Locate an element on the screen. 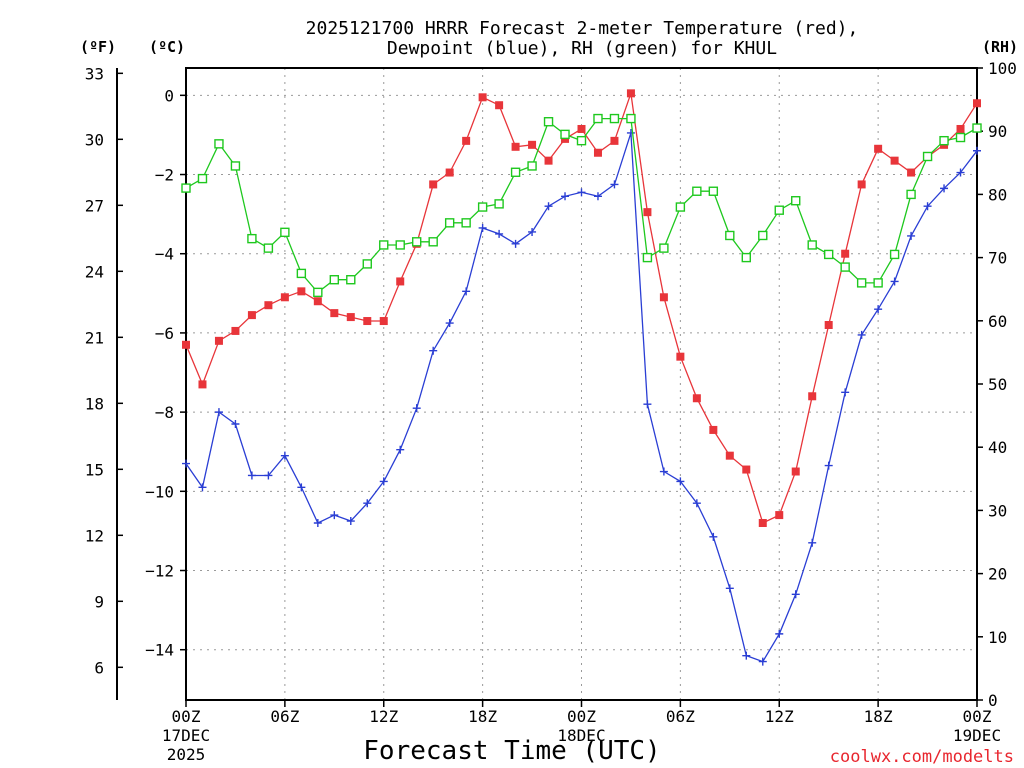 The width and height of the screenshot is (1024, 768). fahrenheit-axis-unit: (ºF) is located at coordinates (98, 47).